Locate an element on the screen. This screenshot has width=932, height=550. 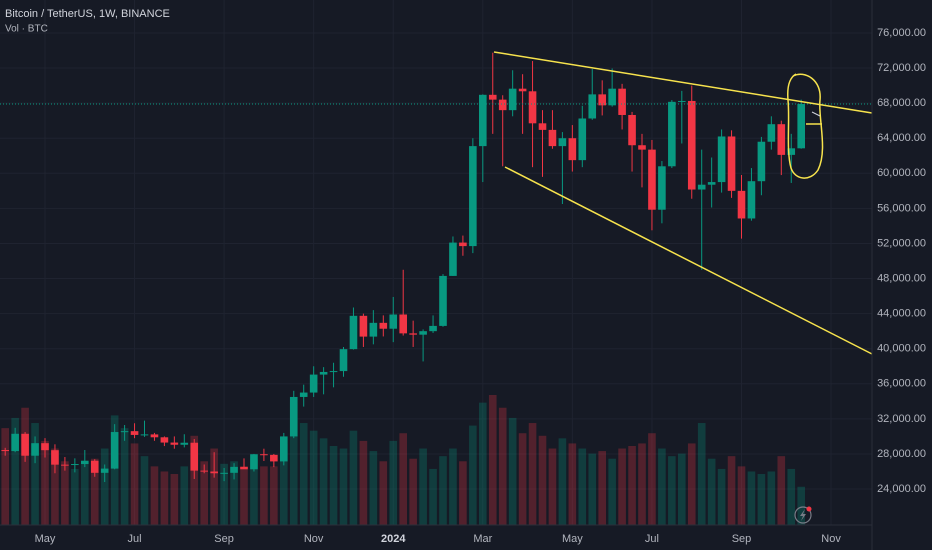
alert-circle is located at coordinates (803, 515).